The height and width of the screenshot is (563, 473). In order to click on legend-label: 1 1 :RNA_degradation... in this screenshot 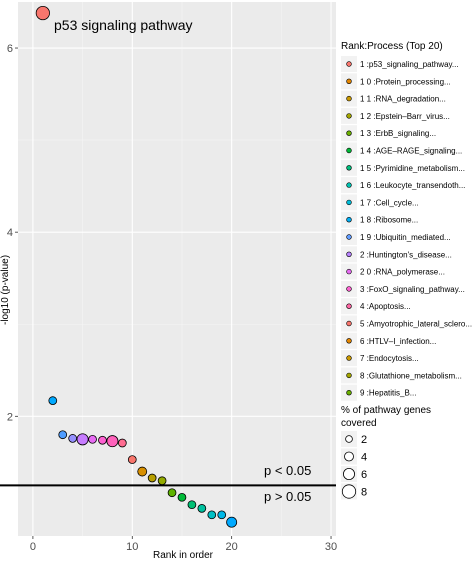, I will do `click(403, 99)`.